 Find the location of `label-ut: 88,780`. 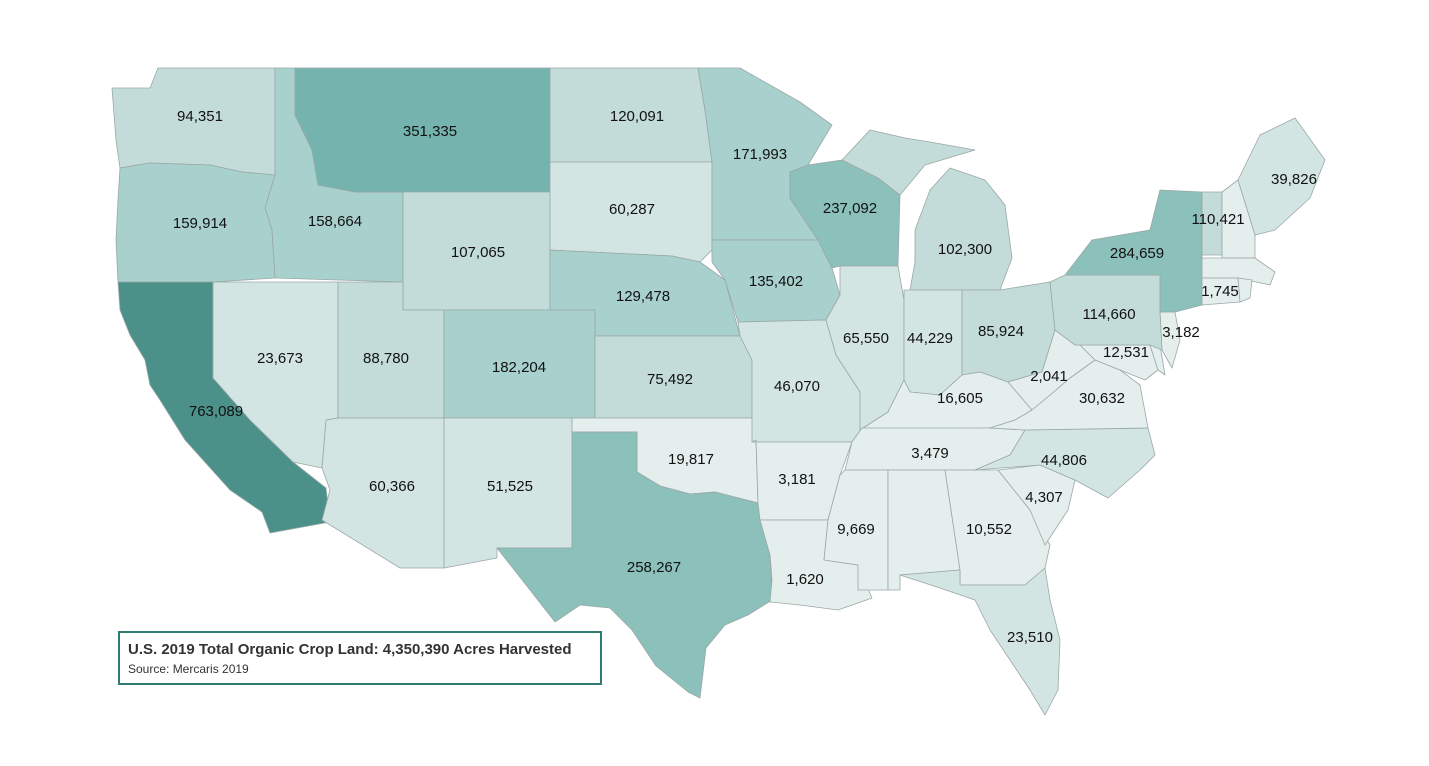

label-ut: 88,780 is located at coordinates (386, 358).